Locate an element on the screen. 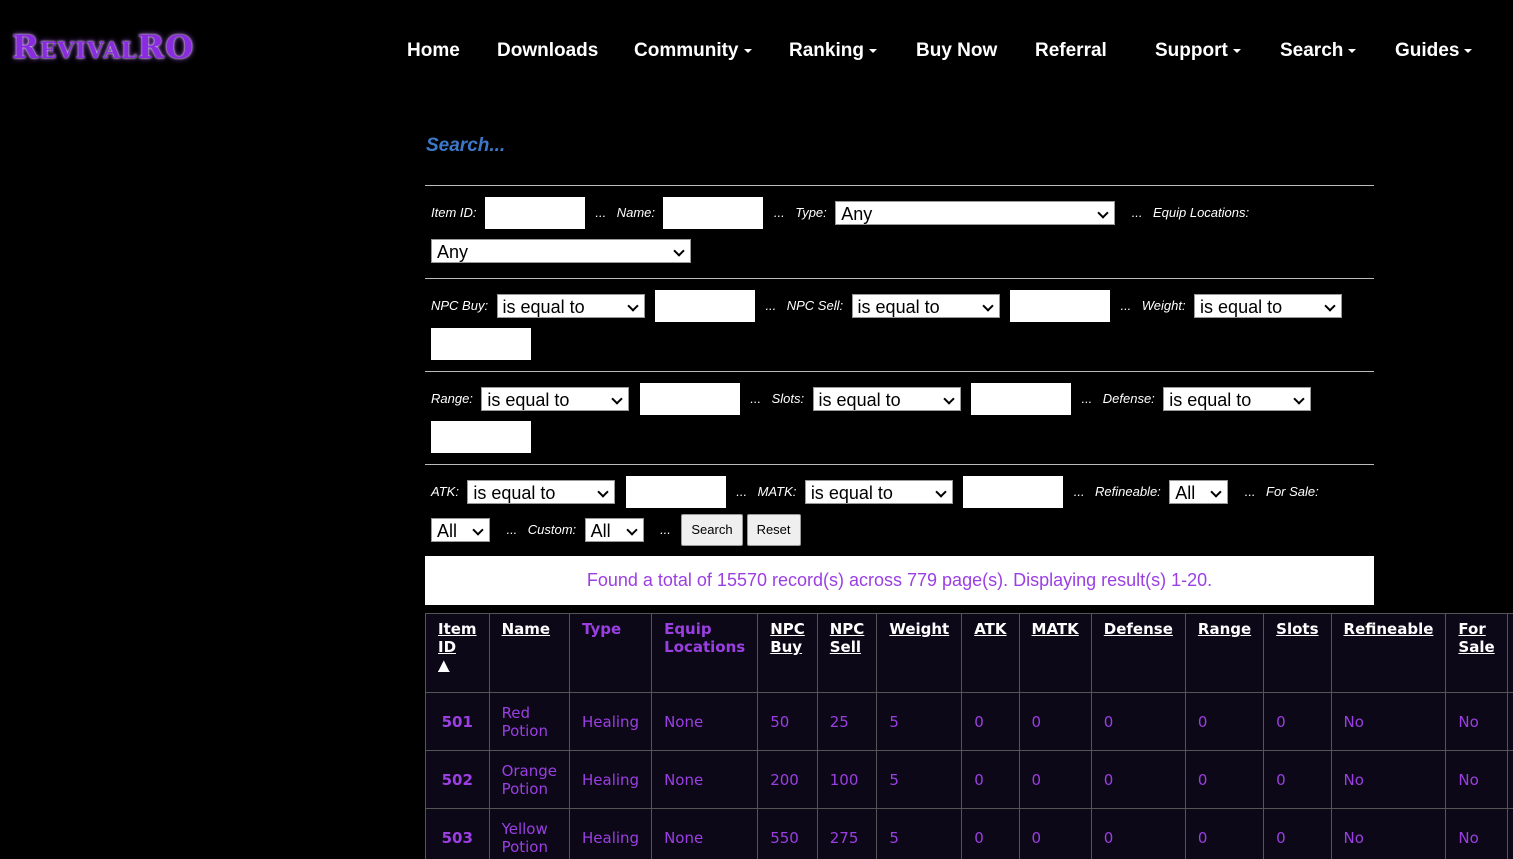 This screenshot has height=859, width=1513. table-cell: Yellow Potion is located at coordinates (529, 833).